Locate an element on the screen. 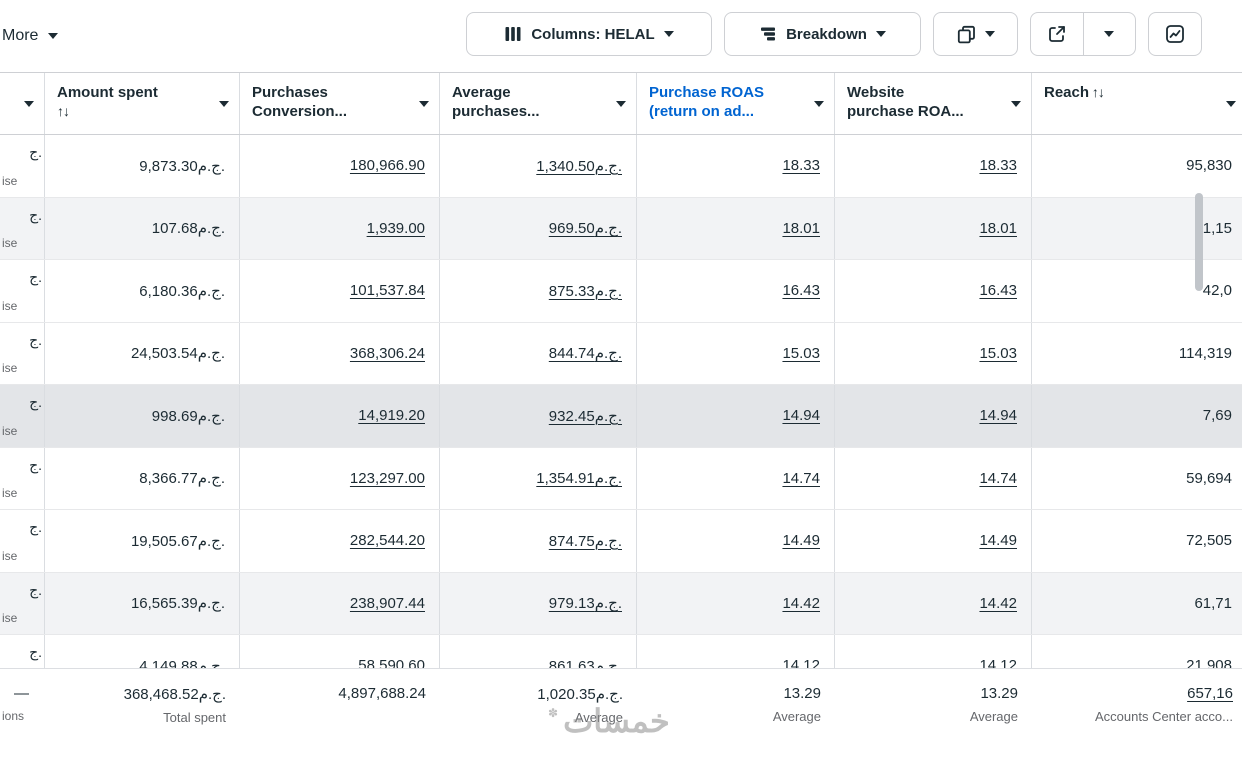 This screenshot has width=1242, height=762. cell-purchase-roas: 16.43 is located at coordinates (736, 291).